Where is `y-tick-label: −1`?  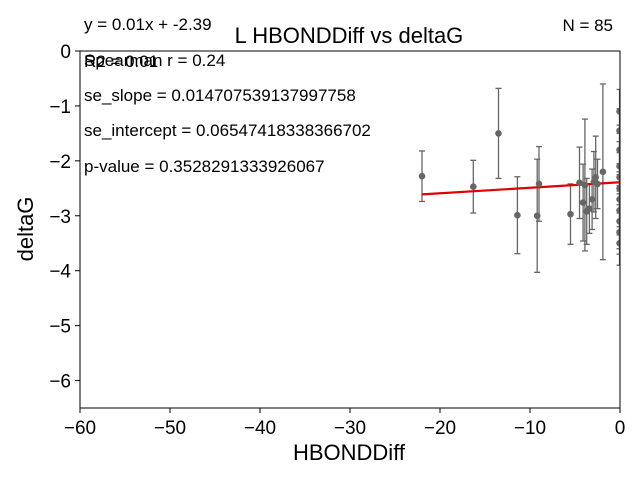 y-tick-label: −1 is located at coordinates (60, 107).